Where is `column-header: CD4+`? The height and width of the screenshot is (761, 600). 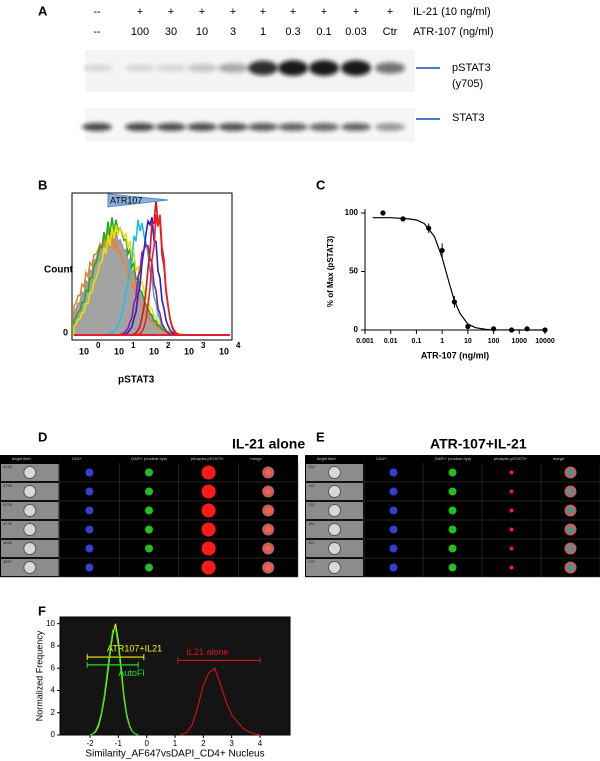
column-header: CD4+ is located at coordinates (381, 458).